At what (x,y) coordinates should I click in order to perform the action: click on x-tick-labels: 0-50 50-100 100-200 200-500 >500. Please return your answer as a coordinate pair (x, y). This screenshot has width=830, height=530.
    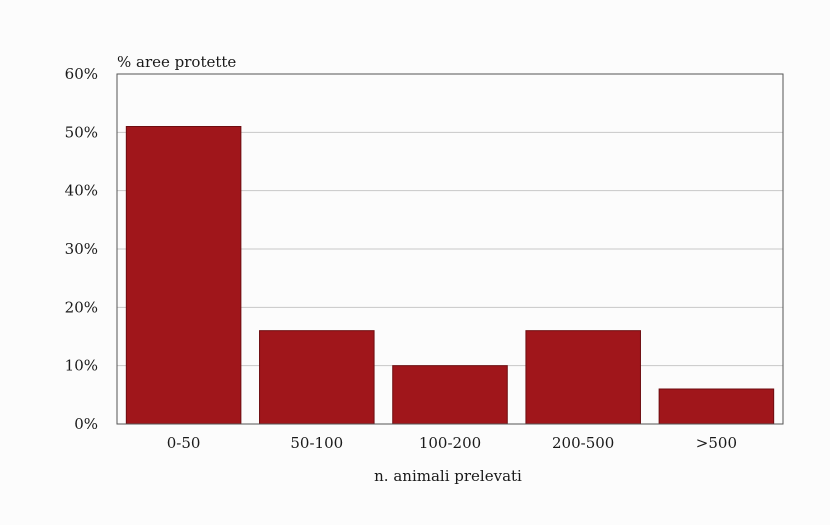
    Looking at the image, I should click on (452, 443).